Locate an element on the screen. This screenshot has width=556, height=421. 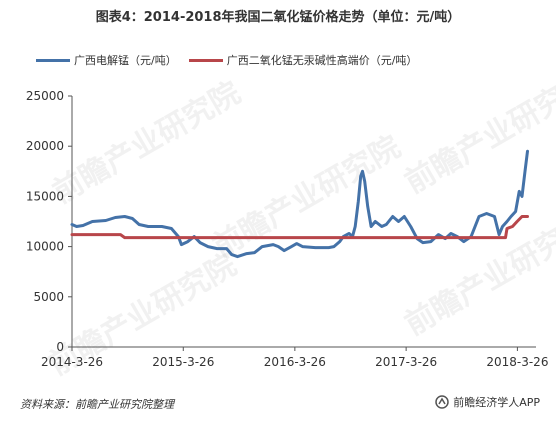
x-tick-label: 2018-3-26 is located at coordinates (517, 362).